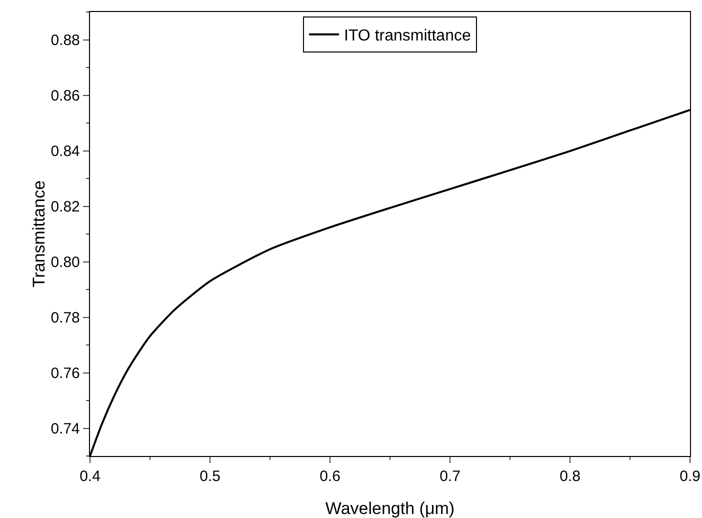  Describe the element at coordinates (65, 262) in the screenshot. I see `y-tick-label: 0.80` at that location.